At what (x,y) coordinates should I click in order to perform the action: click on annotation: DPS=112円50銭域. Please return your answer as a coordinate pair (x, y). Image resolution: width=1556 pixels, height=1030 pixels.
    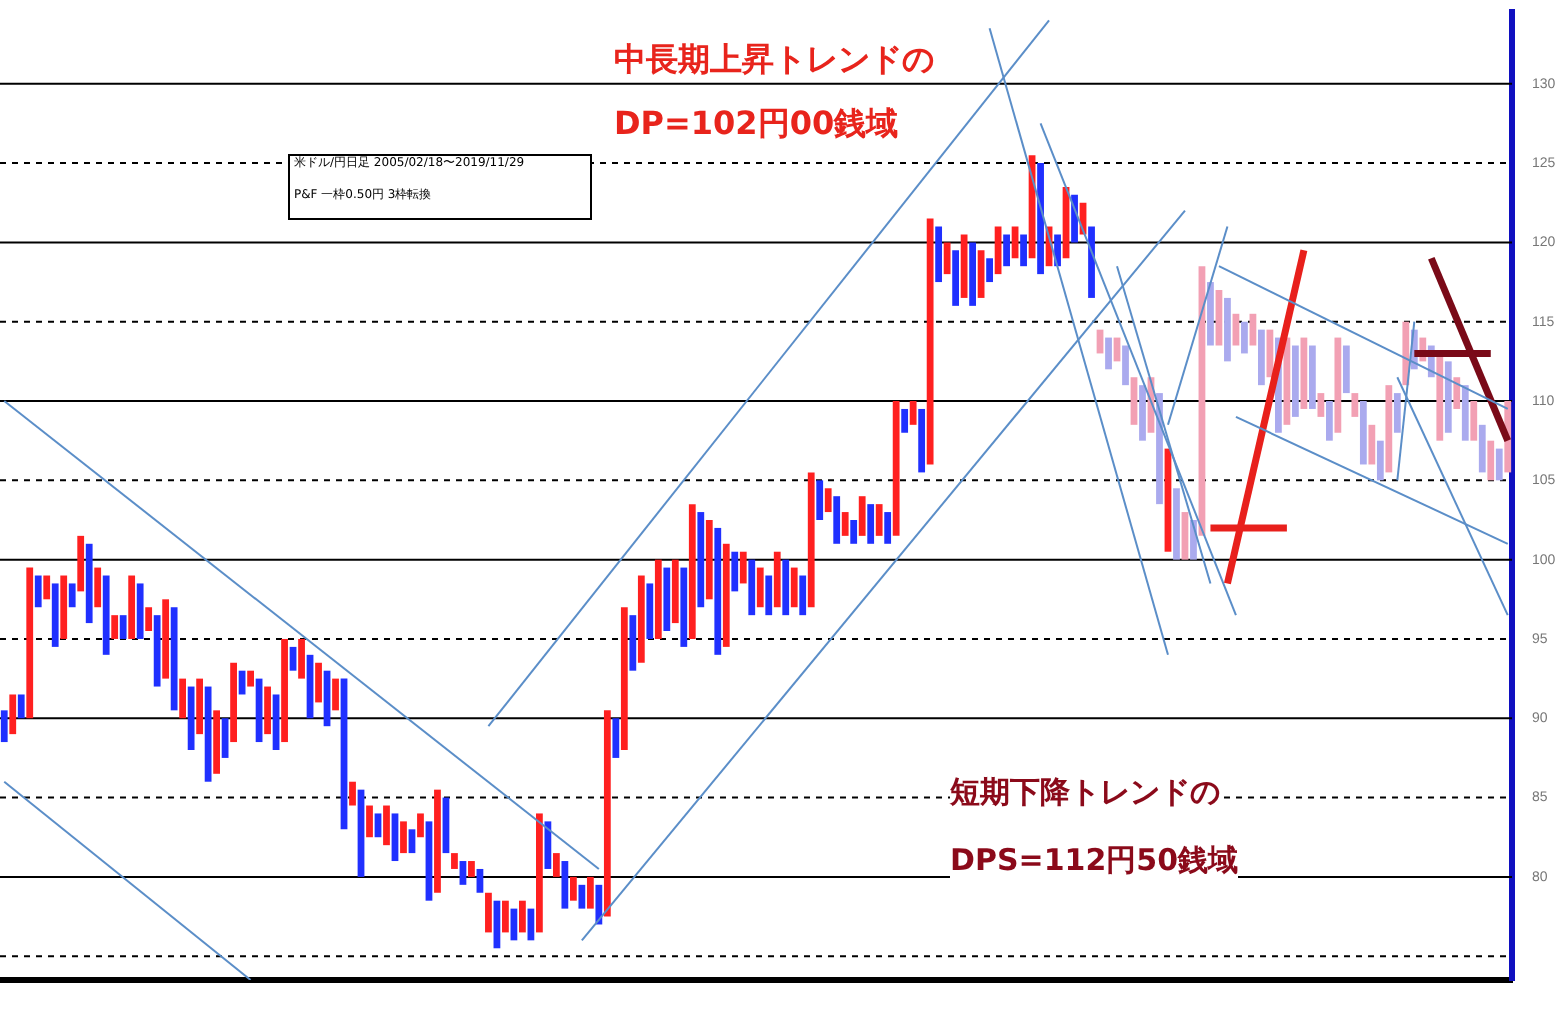
    Looking at the image, I should click on (1094, 860).